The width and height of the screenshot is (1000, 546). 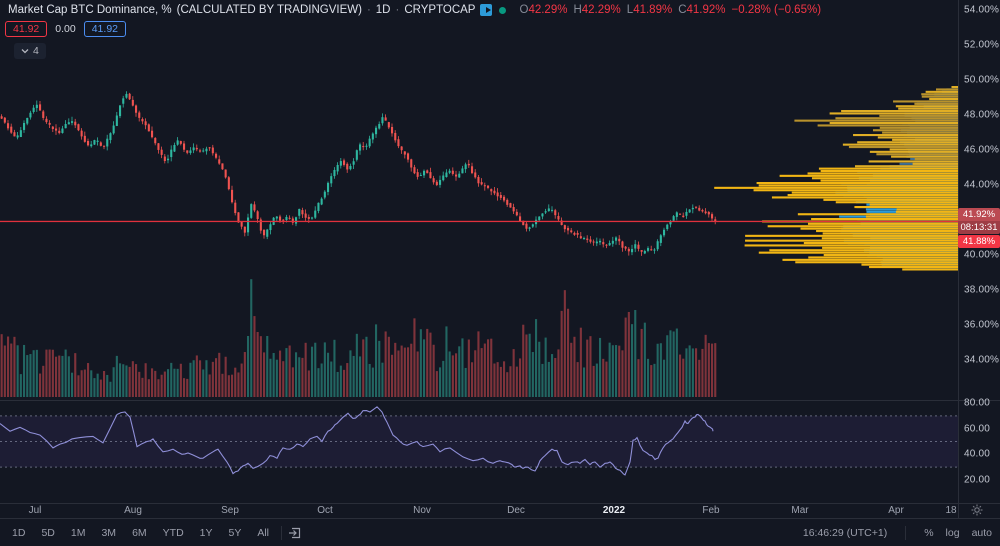 I want to click on object-count: 4, so click(x=36, y=51).